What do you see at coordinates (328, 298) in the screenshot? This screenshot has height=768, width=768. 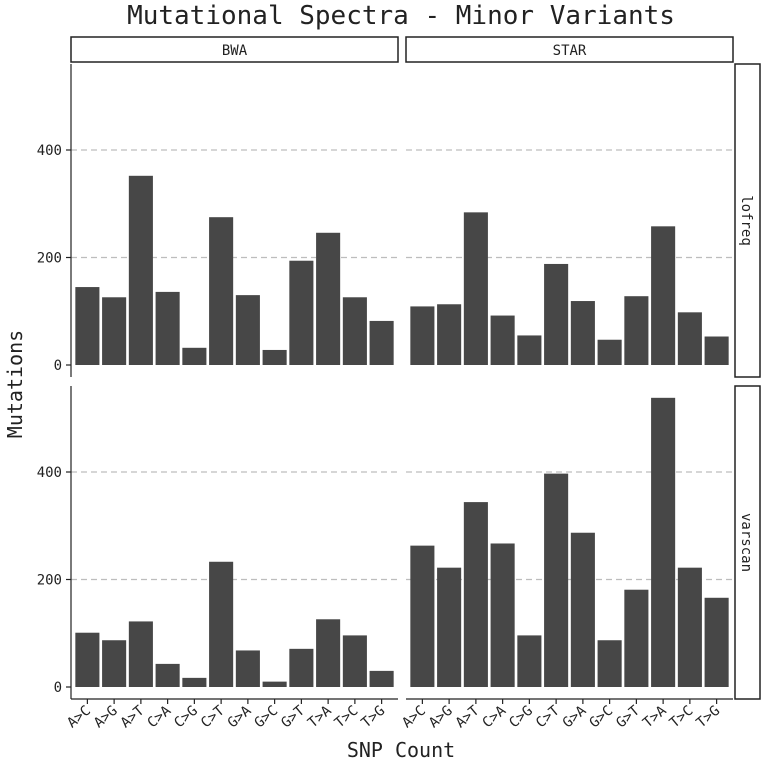 I see `bar-BWA-lofreq-T>A` at bounding box center [328, 298].